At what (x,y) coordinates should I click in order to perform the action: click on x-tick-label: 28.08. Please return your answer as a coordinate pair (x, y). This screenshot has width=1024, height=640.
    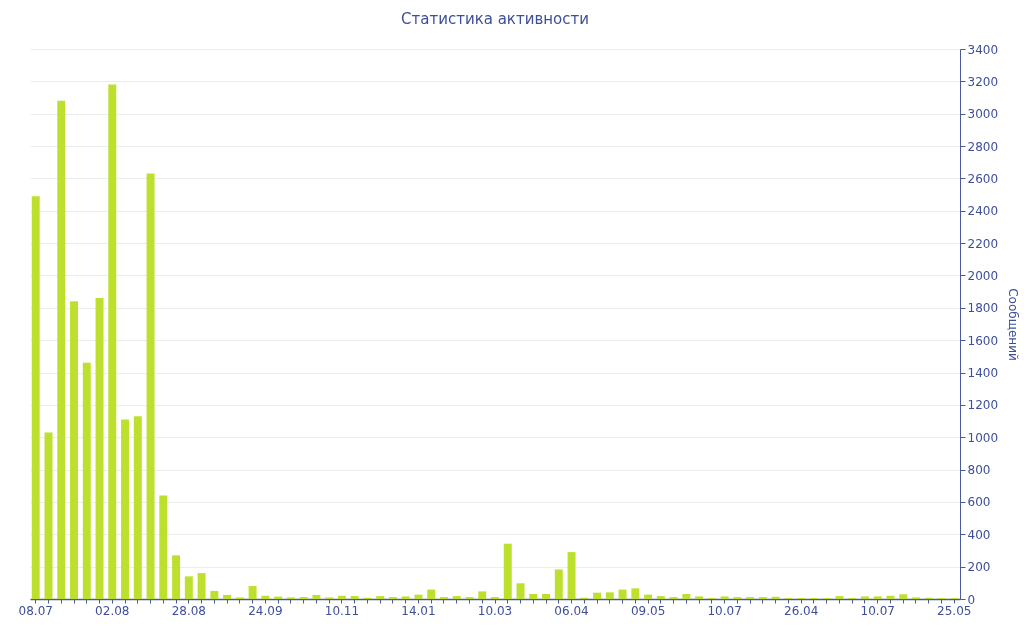
    Looking at the image, I should click on (189, 610).